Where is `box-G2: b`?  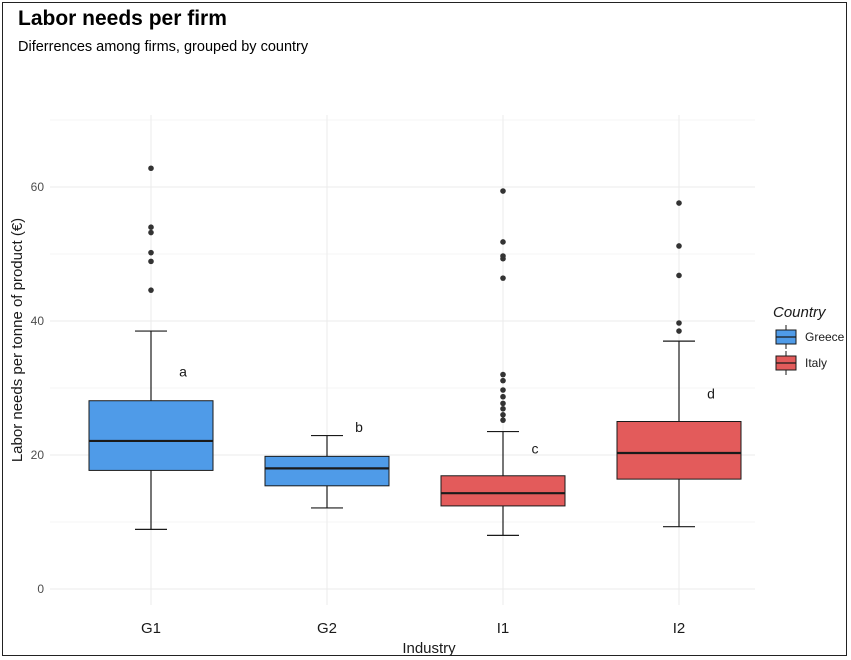 box-G2: b is located at coordinates (327, 464).